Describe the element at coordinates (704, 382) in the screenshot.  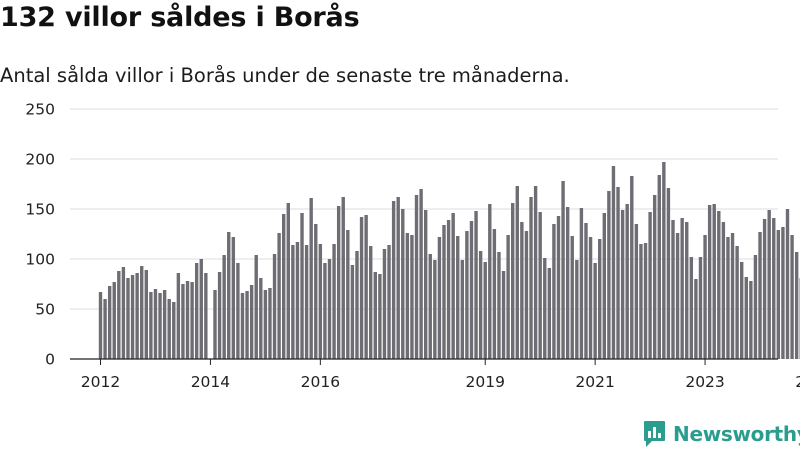
I see `x-tick-label: 2023` at that location.